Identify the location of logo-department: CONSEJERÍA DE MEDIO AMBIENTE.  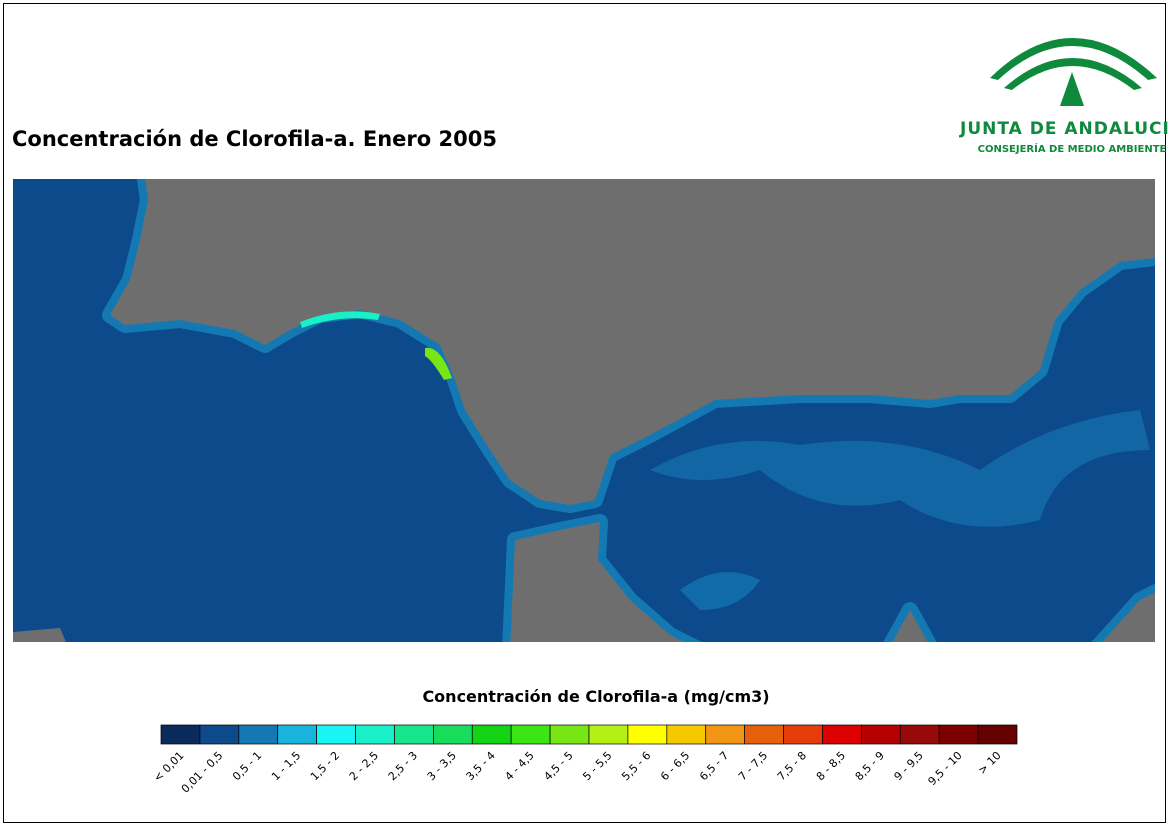
(1072, 148).